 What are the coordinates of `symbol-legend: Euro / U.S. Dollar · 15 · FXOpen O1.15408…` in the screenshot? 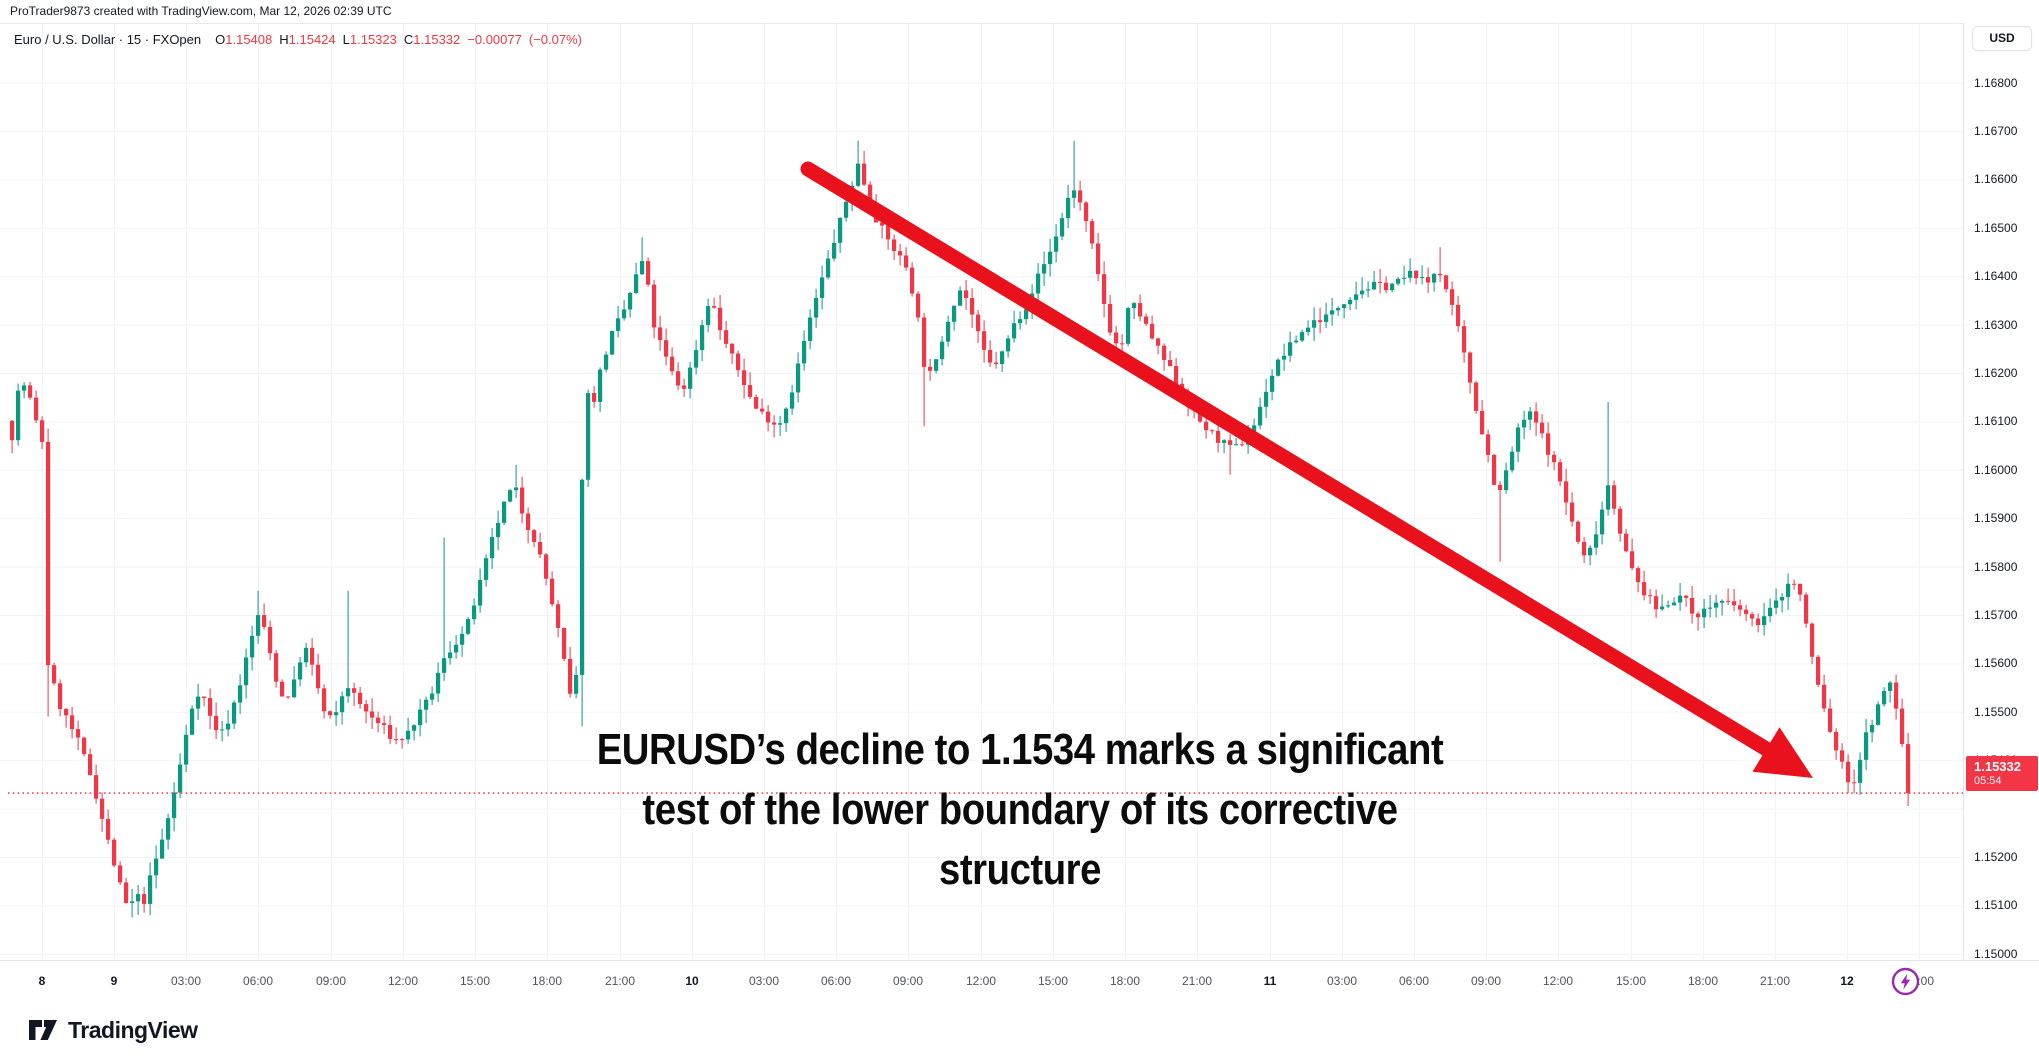 It's located at (301, 39).